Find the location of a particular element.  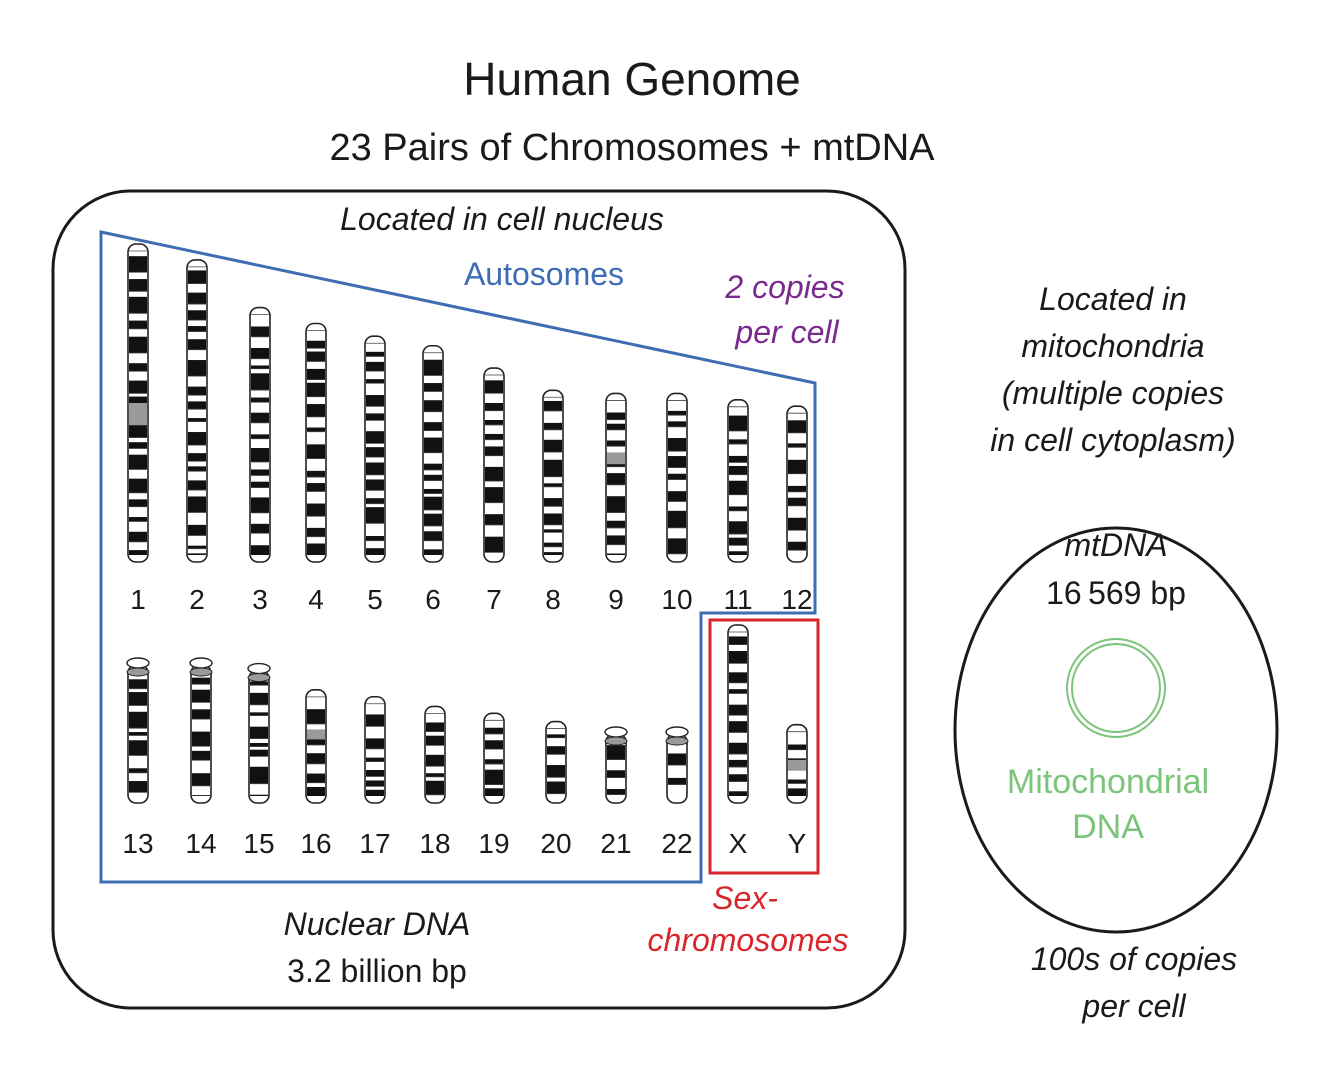

chromosome-label: 11 is located at coordinates (737, 599).